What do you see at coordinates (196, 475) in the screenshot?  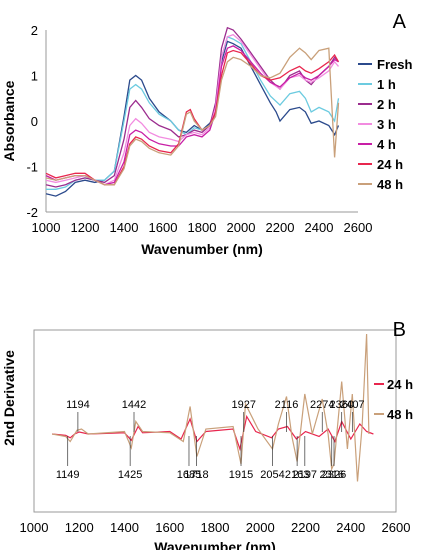 I see `annotation-label: 1718` at bounding box center [196, 475].